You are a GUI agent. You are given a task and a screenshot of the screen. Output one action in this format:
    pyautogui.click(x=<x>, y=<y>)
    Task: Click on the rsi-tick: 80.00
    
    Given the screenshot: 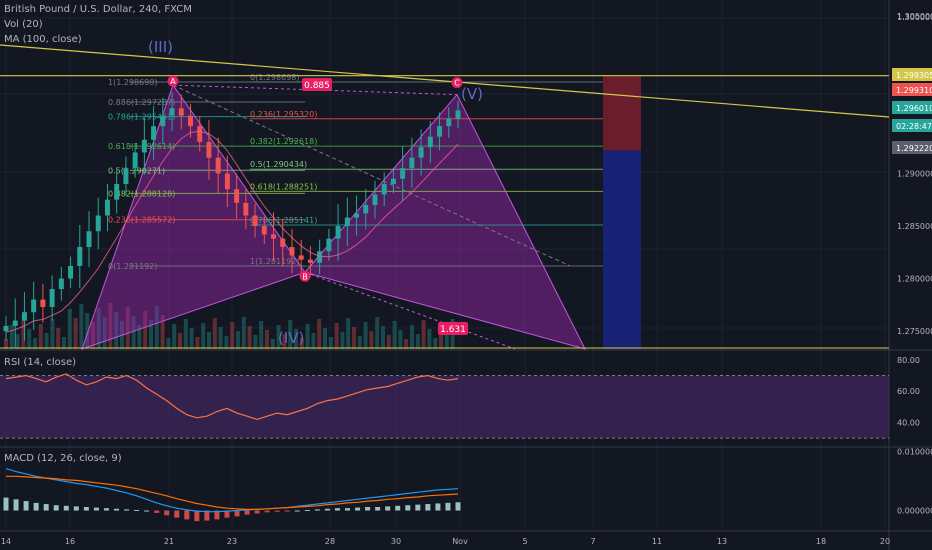 What is the action you would take?
    pyautogui.click(x=908, y=360)
    